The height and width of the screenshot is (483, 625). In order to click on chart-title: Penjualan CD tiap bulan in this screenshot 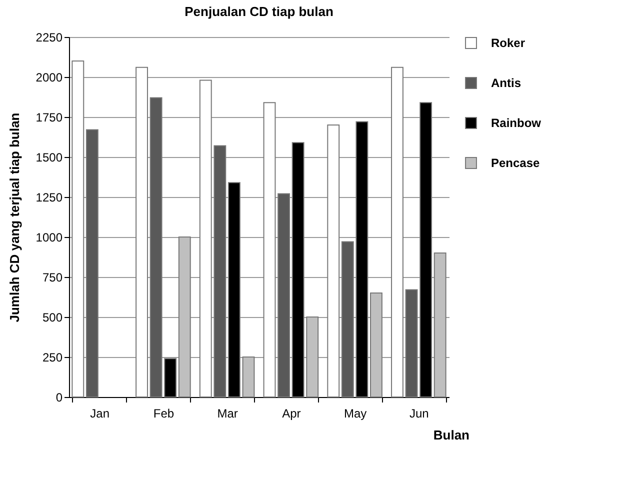, I will do `click(259, 11)`.